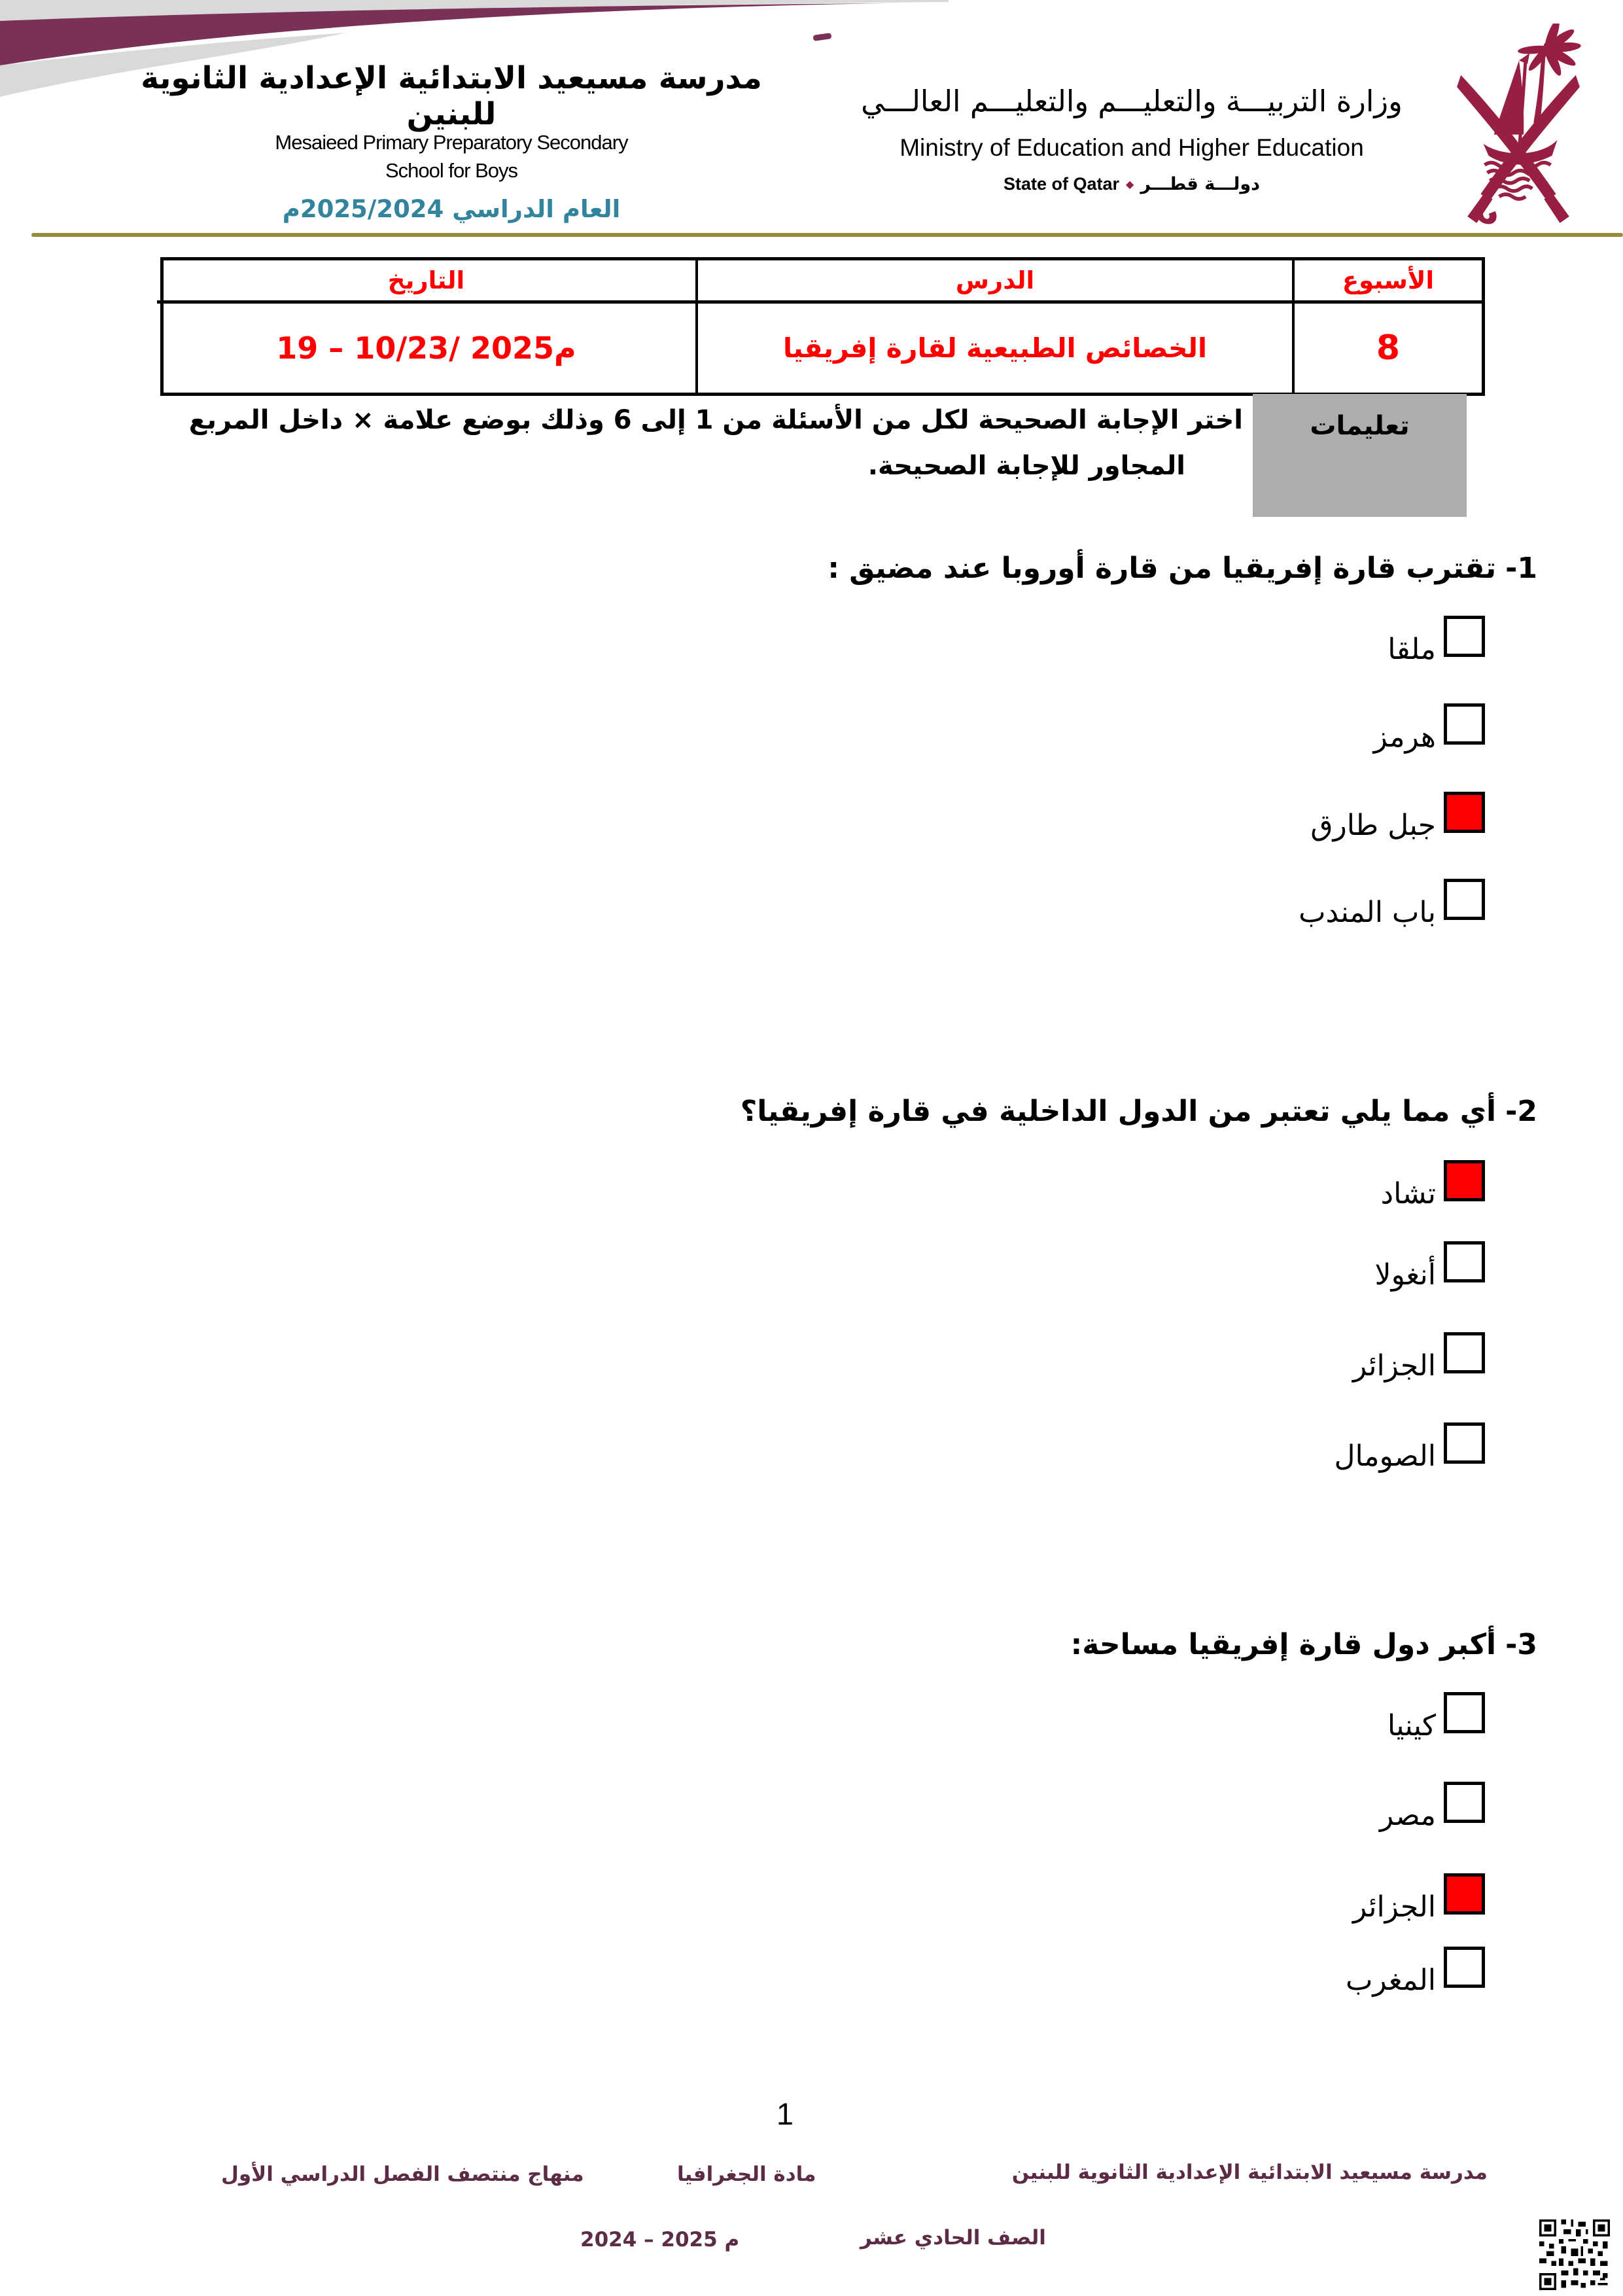 This screenshot has width=1623, height=2296. Describe the element at coordinates (1408, 1193) in the screenshot. I see `option-label: تشاد` at that location.